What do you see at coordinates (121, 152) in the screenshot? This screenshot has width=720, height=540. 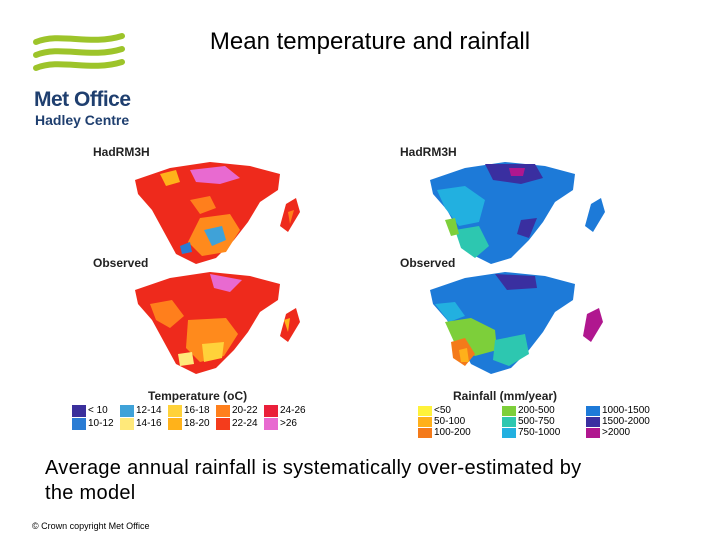 I see `map-label-model-temperature: HadRM3H` at bounding box center [121, 152].